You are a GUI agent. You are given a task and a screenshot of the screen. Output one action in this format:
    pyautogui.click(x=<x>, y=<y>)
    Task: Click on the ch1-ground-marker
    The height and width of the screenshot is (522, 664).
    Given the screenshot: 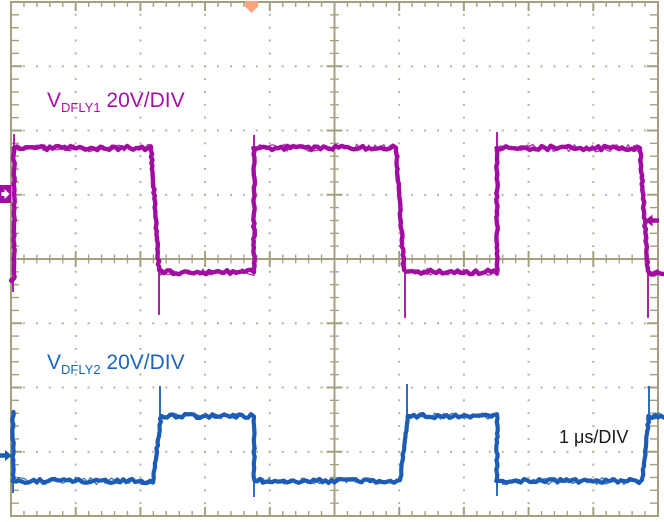 What is the action you would take?
    pyautogui.click(x=5, y=194)
    